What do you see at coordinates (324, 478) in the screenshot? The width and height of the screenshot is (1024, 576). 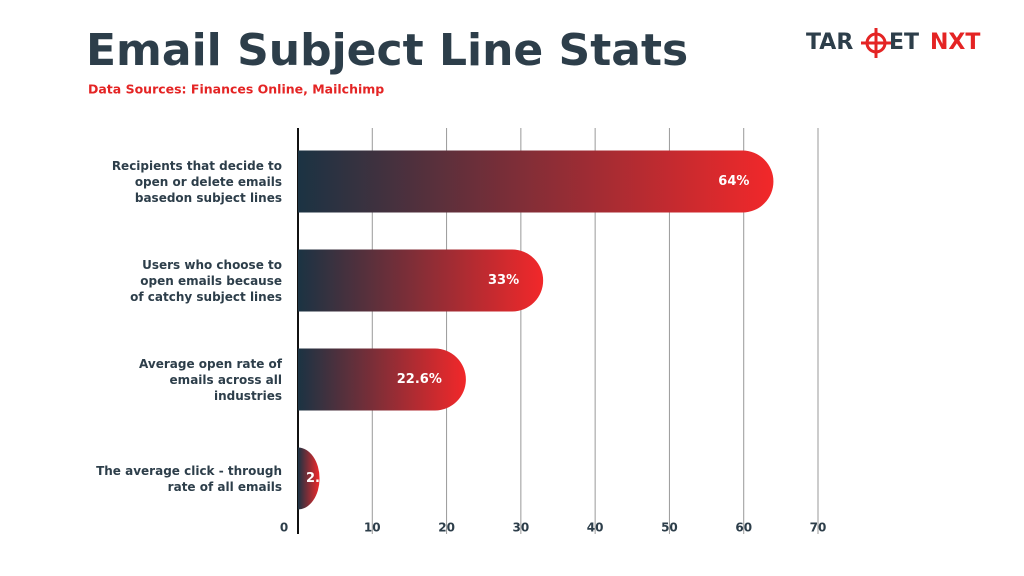 I see `data-label: 2.9%` at bounding box center [324, 478].